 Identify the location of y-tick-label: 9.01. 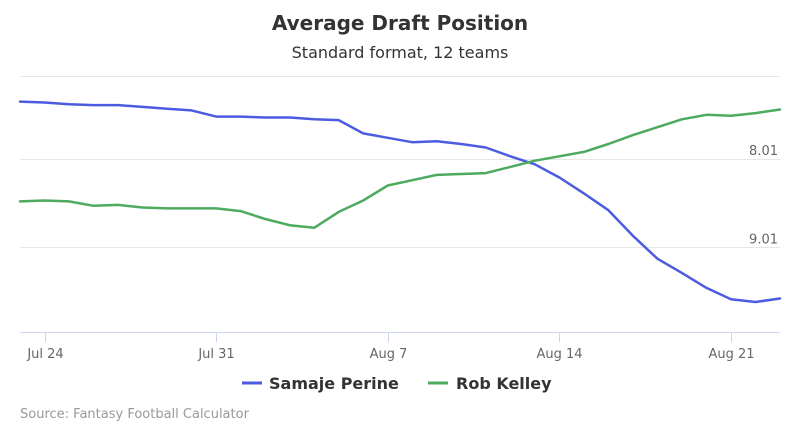
(763, 239).